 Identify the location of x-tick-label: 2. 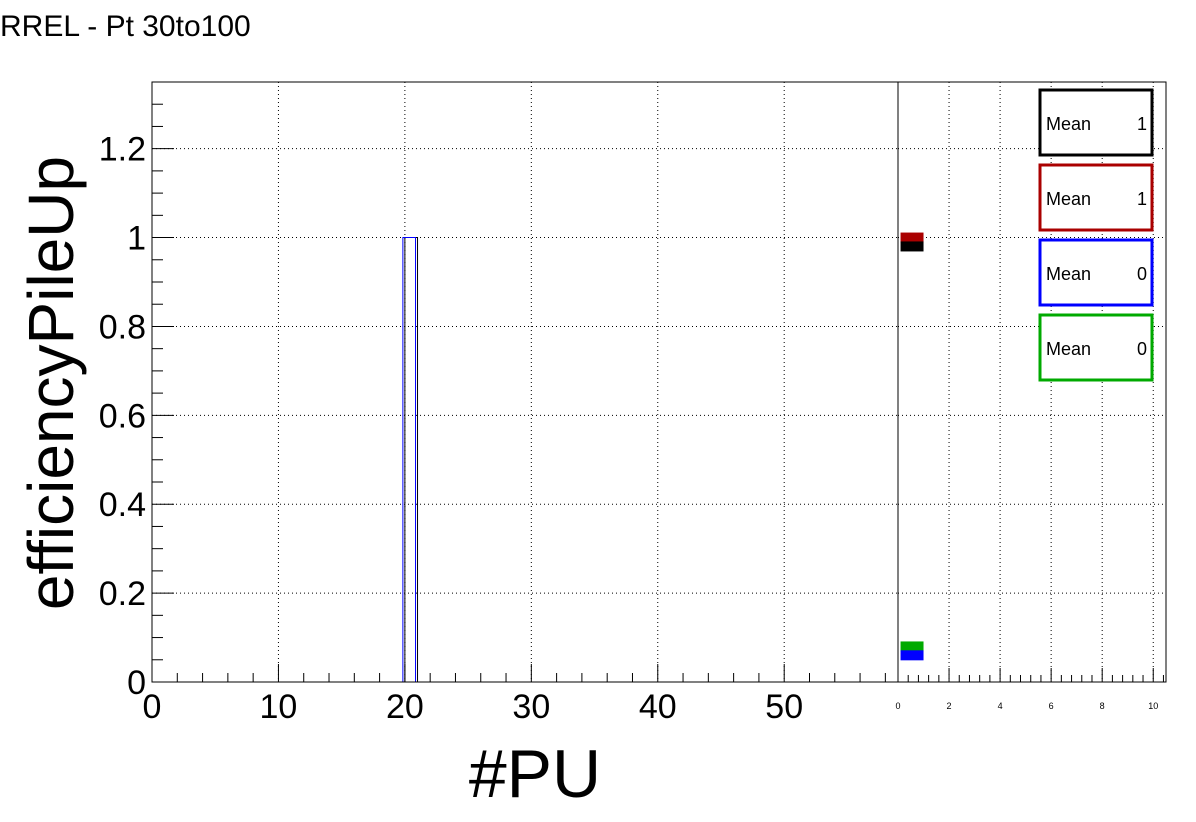
(949, 706).